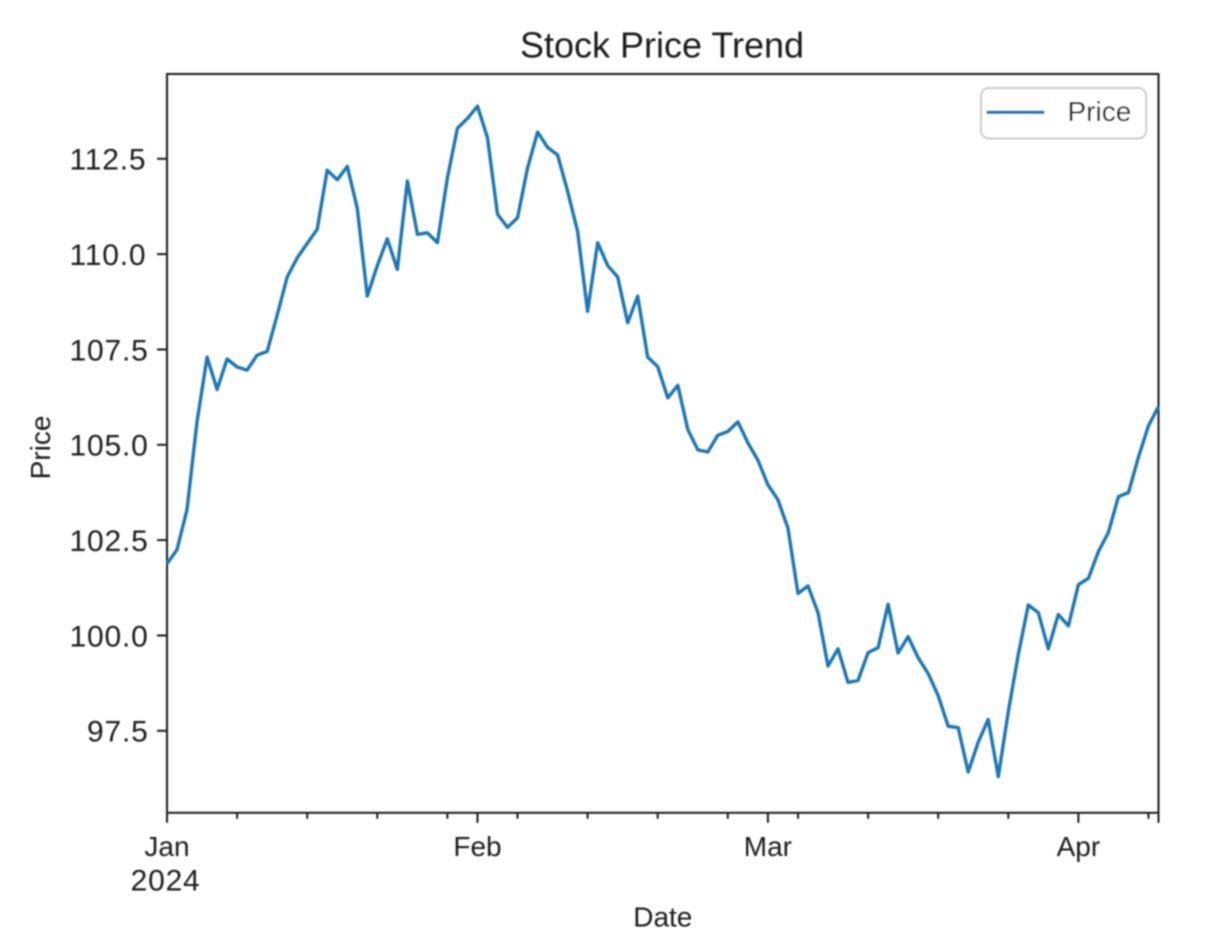  What do you see at coordinates (662, 45) in the screenshot?
I see `svg-text: Stock Price Trend` at bounding box center [662, 45].